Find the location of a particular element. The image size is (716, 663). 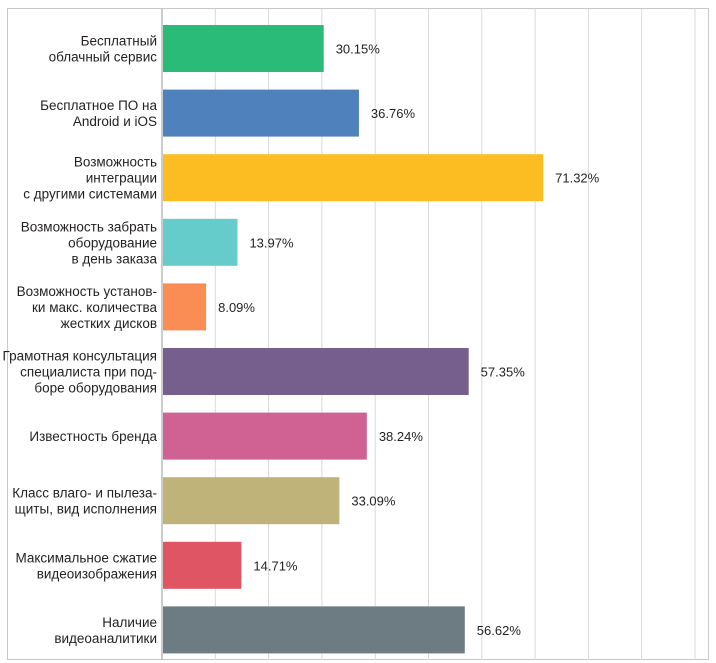

category-label-line: видеоаналитики is located at coordinates (105, 638).